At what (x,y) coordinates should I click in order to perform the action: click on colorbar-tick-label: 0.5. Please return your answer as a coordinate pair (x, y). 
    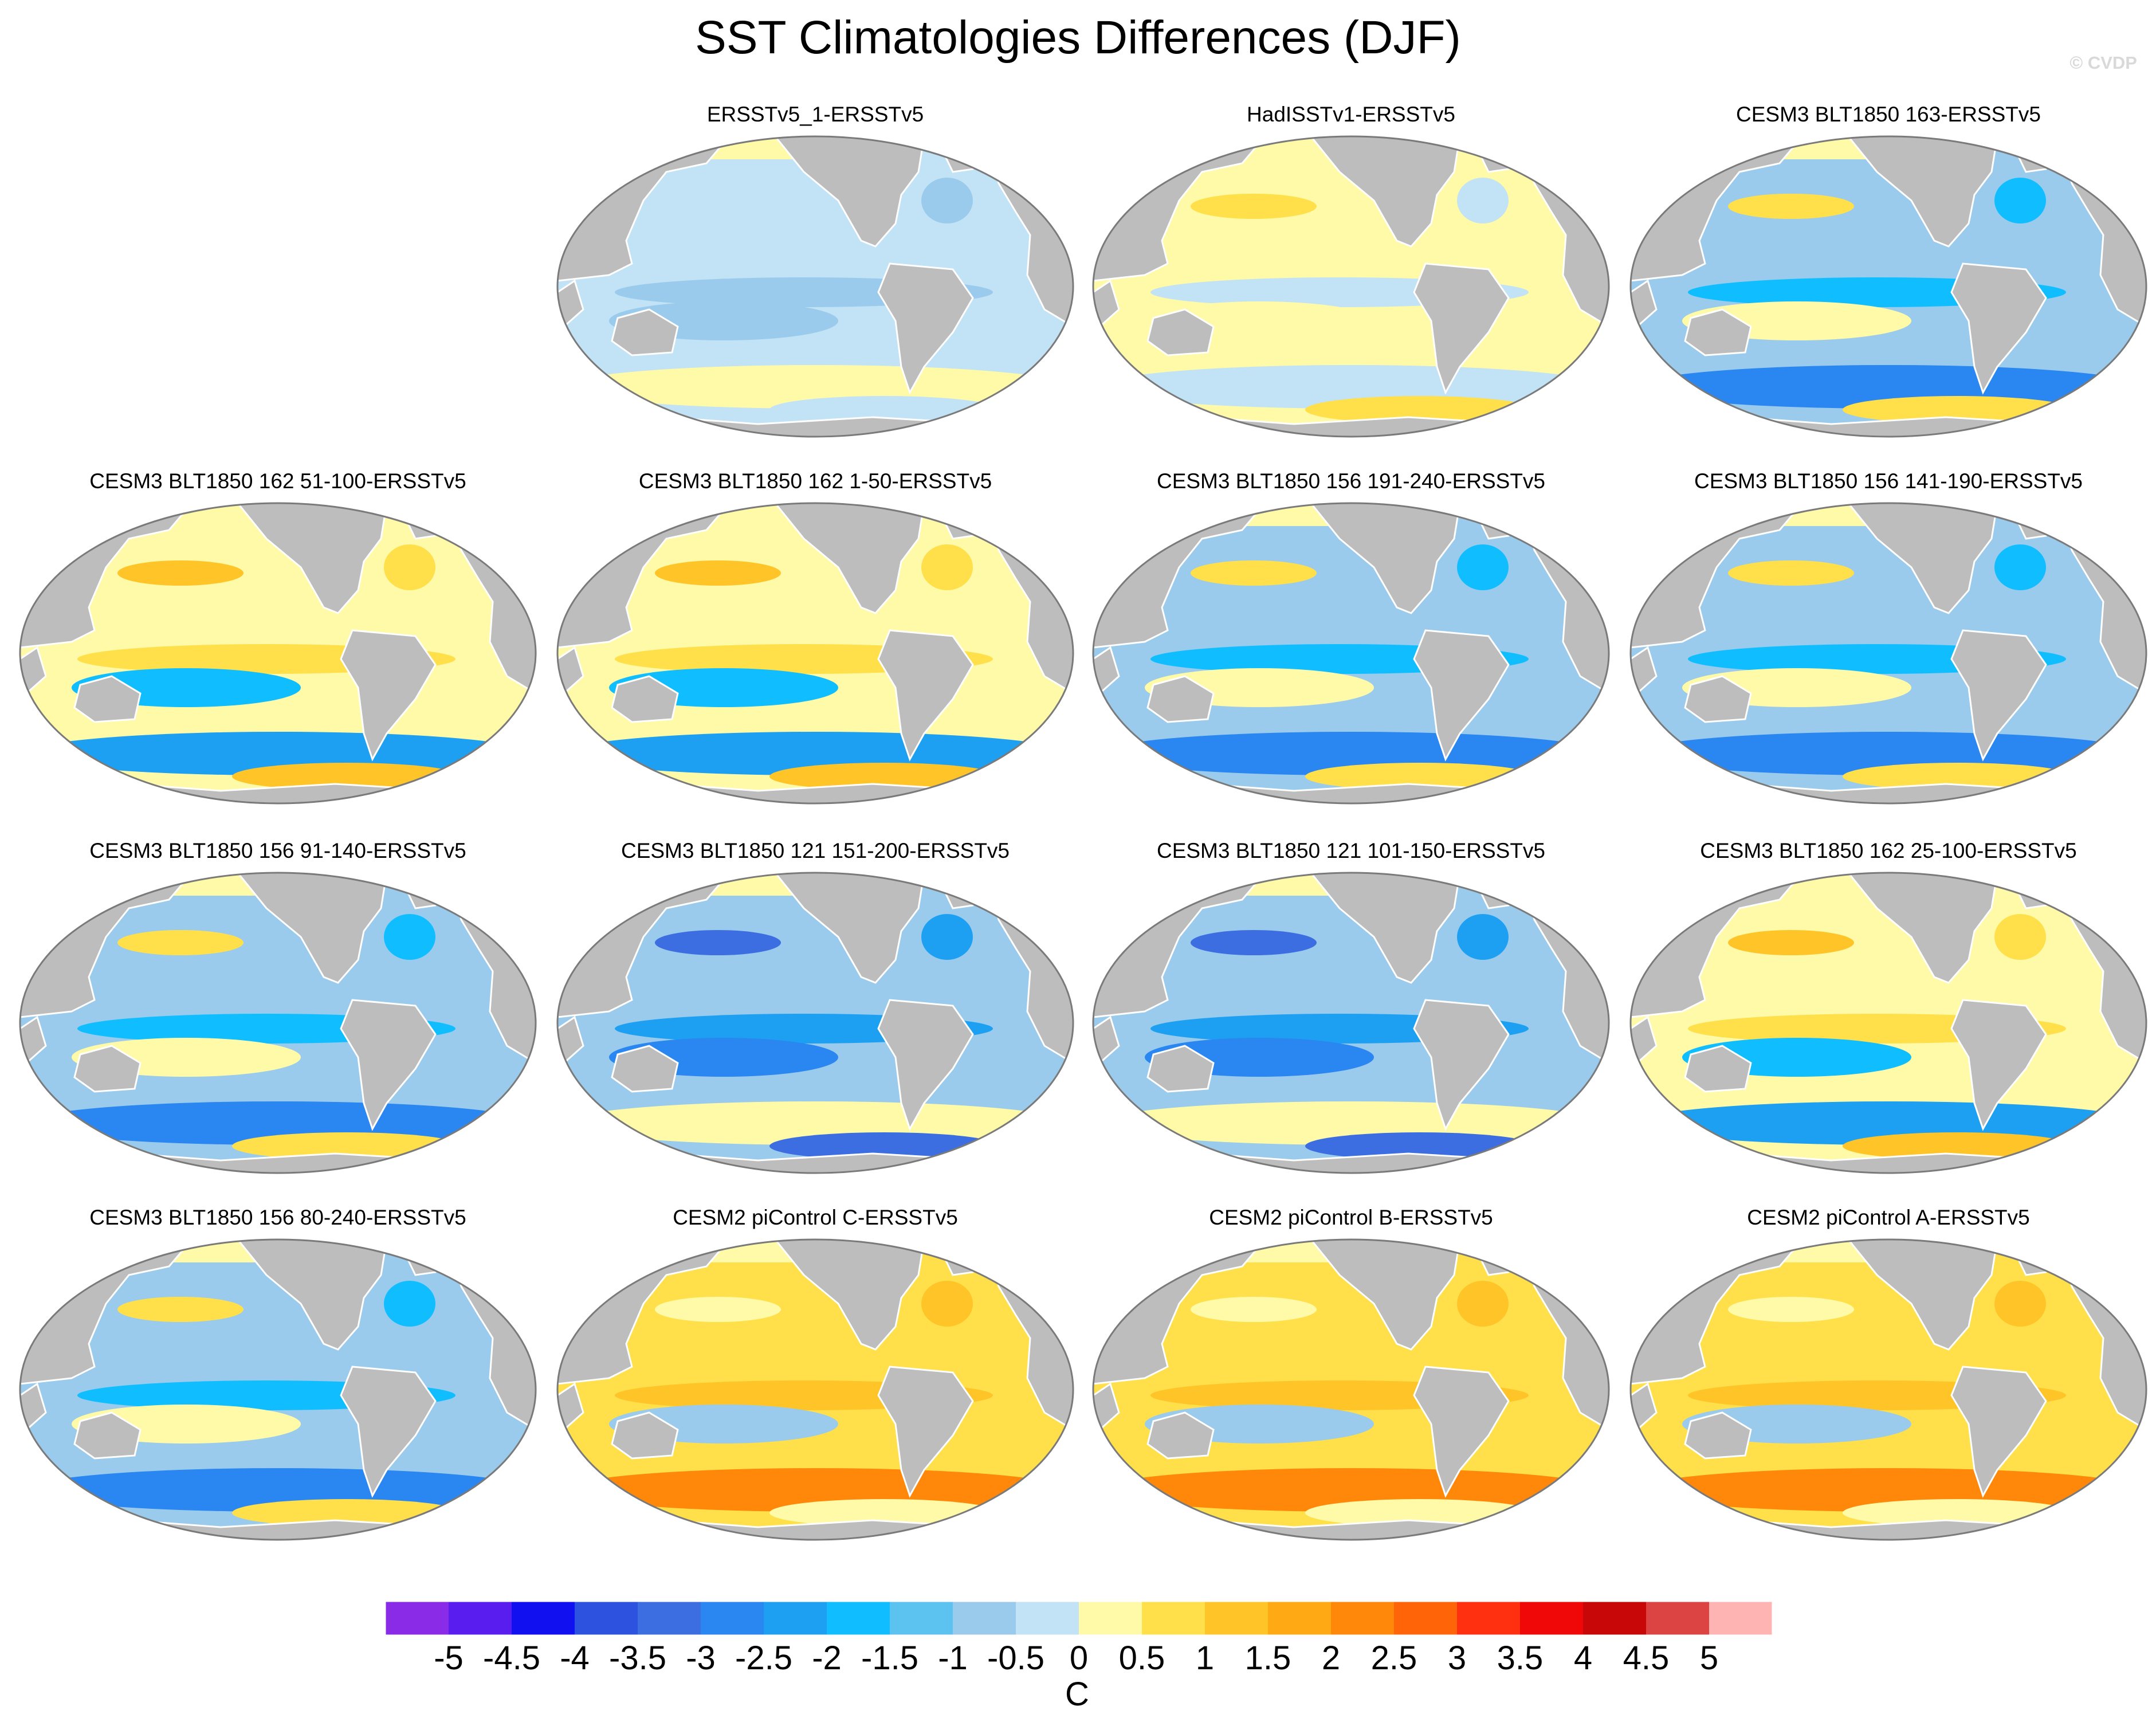
    Looking at the image, I should click on (1141, 1658).